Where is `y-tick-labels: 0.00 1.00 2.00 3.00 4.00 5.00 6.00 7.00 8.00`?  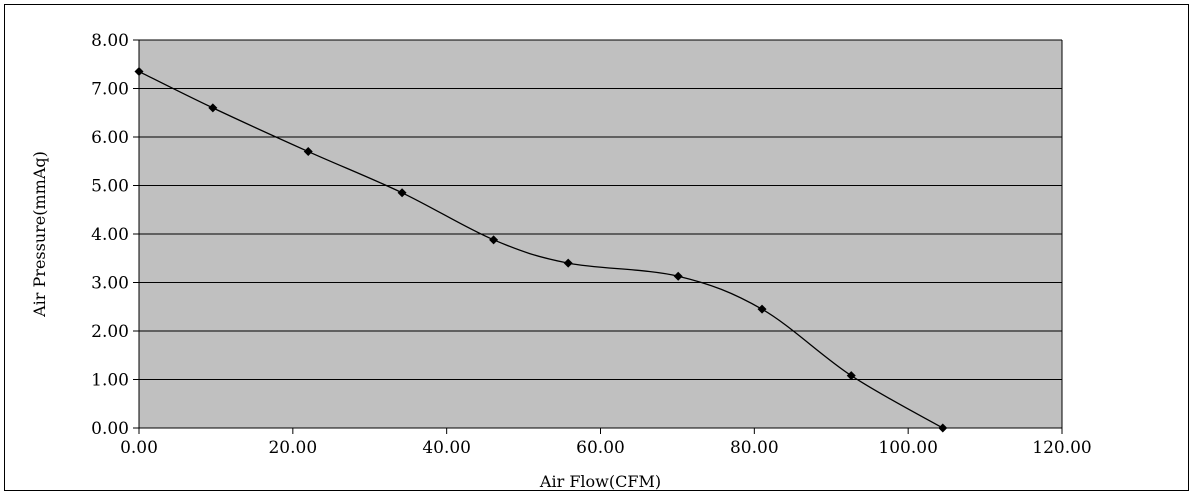
y-tick-labels: 0.00 1.00 2.00 3.00 4.00 5.00 6.00 7.00 8.00 is located at coordinates (110, 235).